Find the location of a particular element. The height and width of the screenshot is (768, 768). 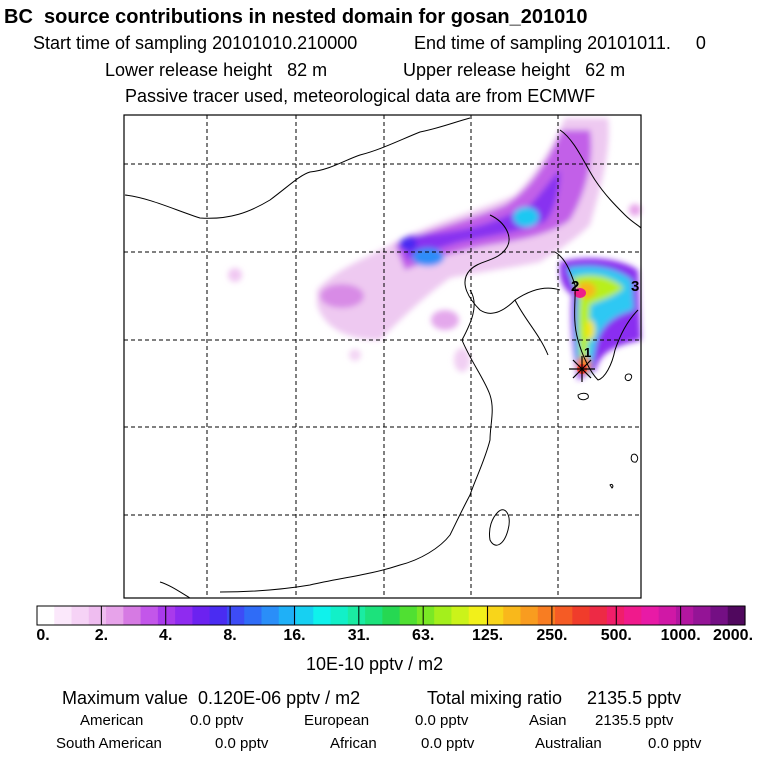

marker-1: 1 is located at coordinates (587, 352).